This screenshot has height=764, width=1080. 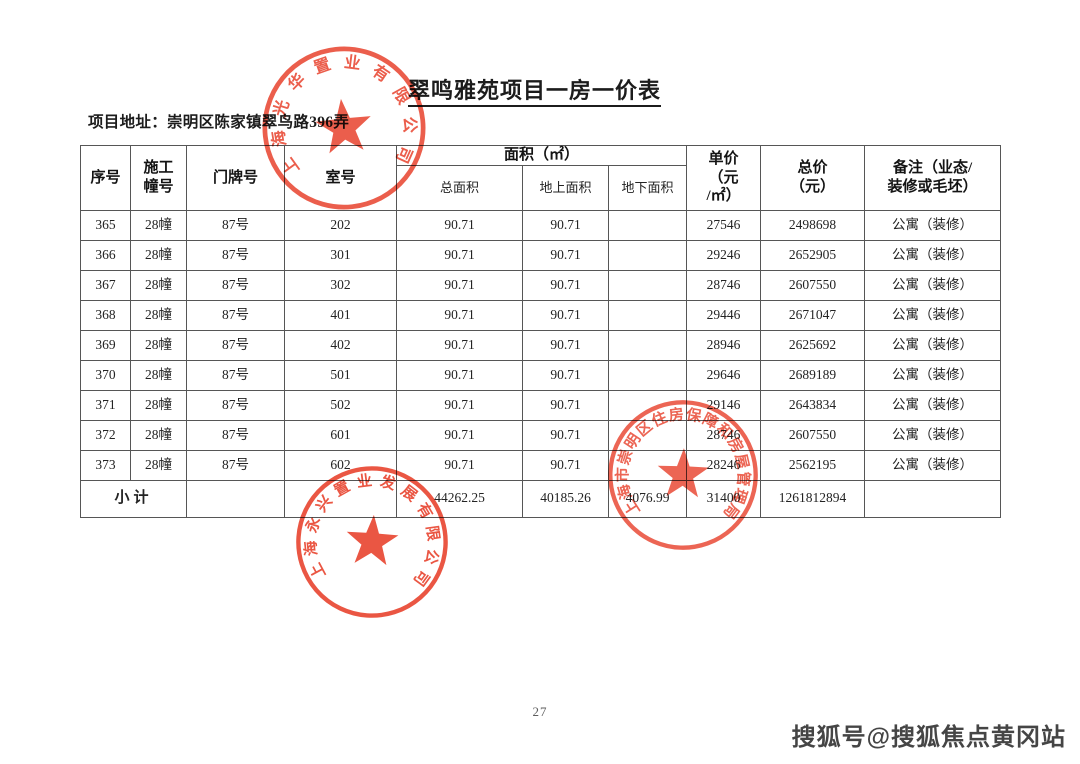 I want to click on table-cell-room-number: 501, so click(x=340, y=375).